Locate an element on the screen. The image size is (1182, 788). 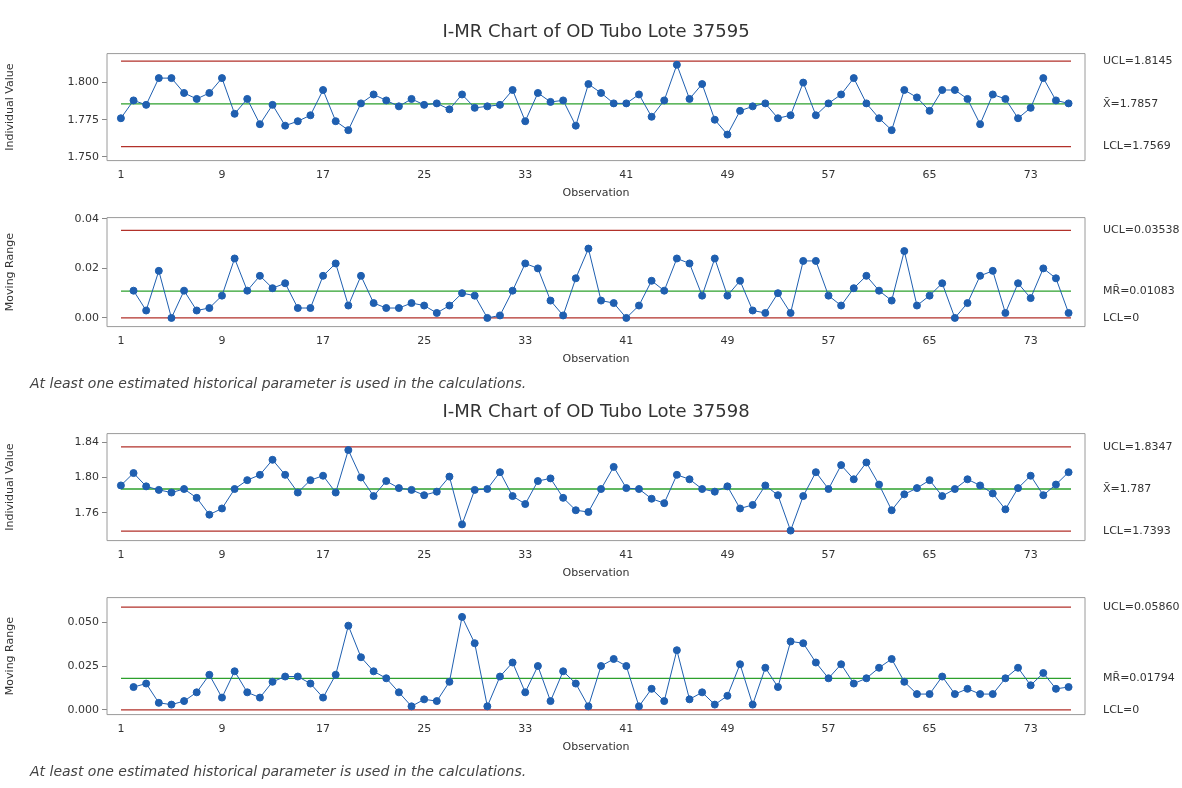
y-tick-label: 0.00 is located at coordinates (86, 317).